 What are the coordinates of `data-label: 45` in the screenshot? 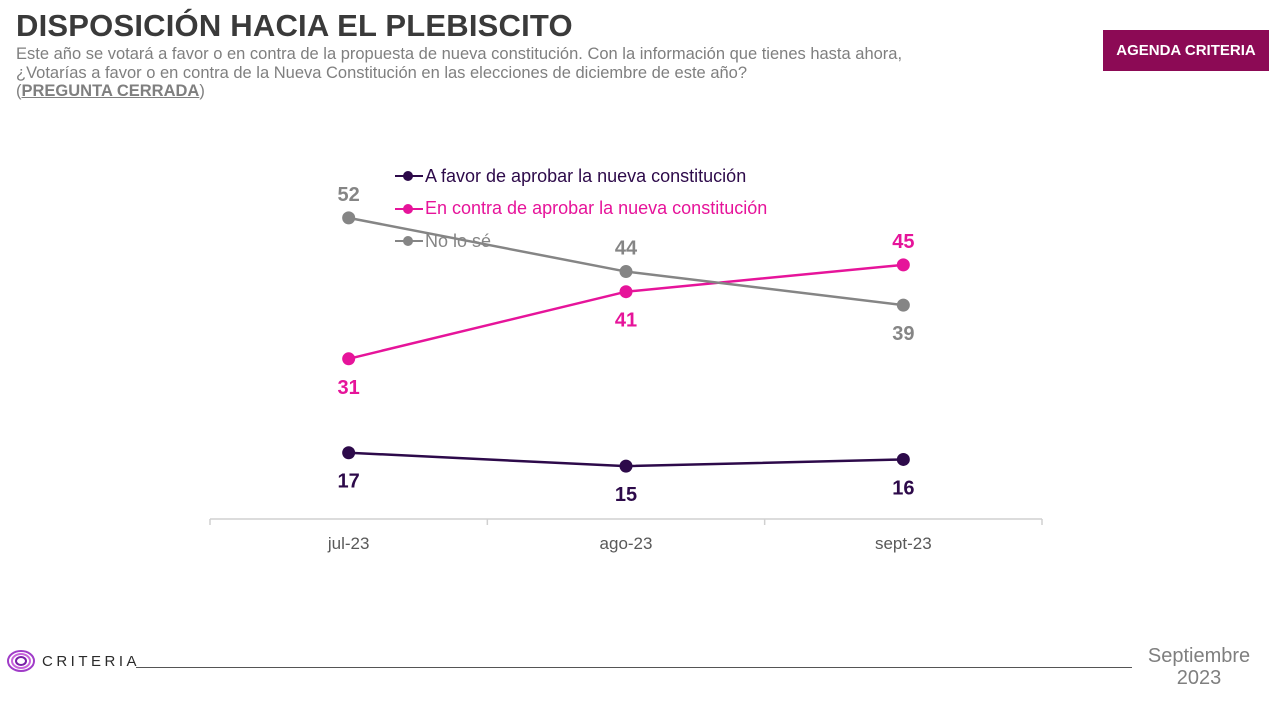 It's located at (903, 242).